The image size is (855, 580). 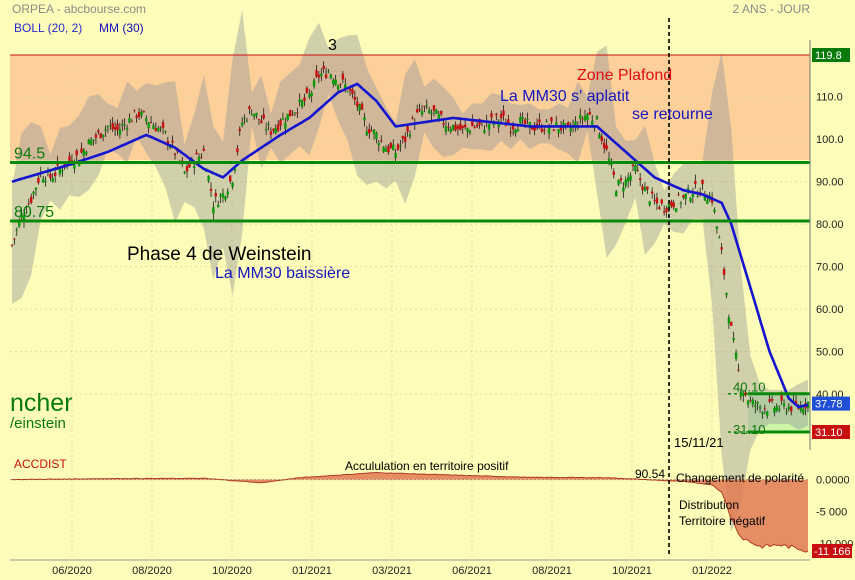 I want to click on range-zone, so click(x=779, y=414).